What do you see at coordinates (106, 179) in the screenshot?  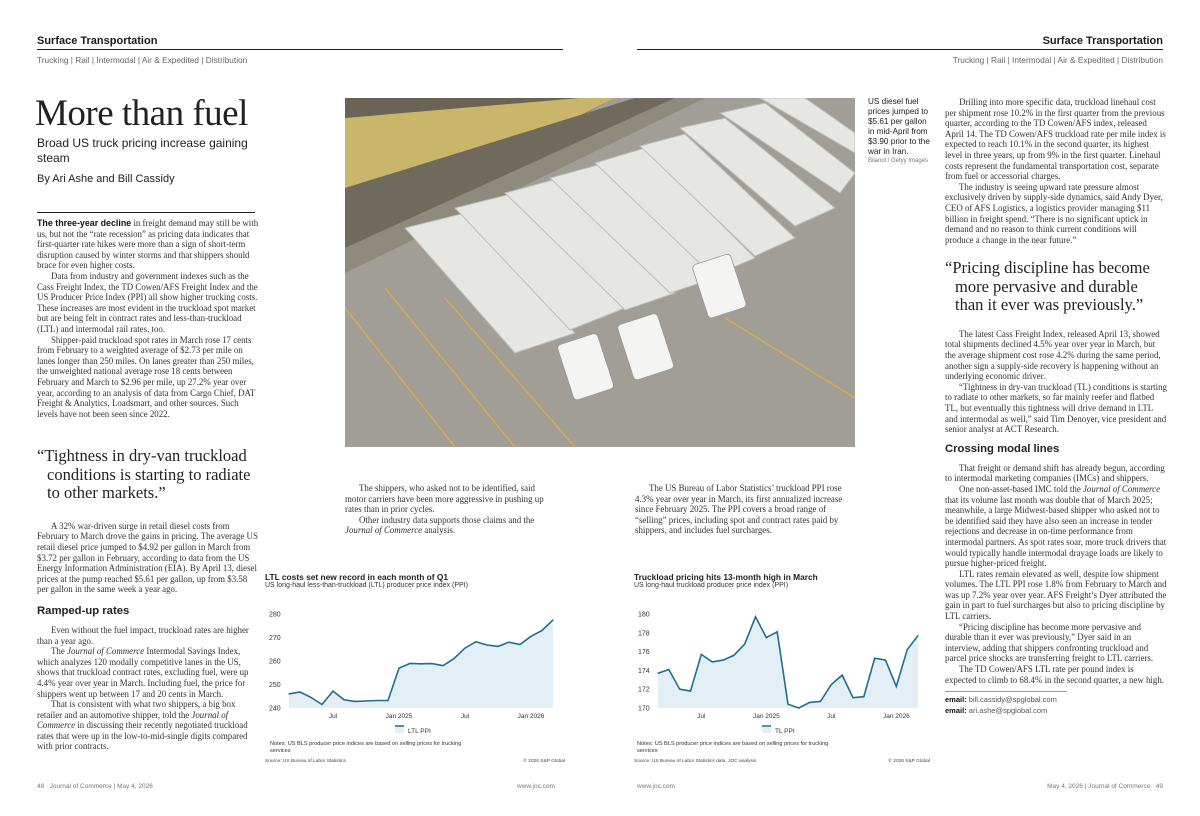 I see `byline: By Ari Ashe and Bill Cassidy` at bounding box center [106, 179].